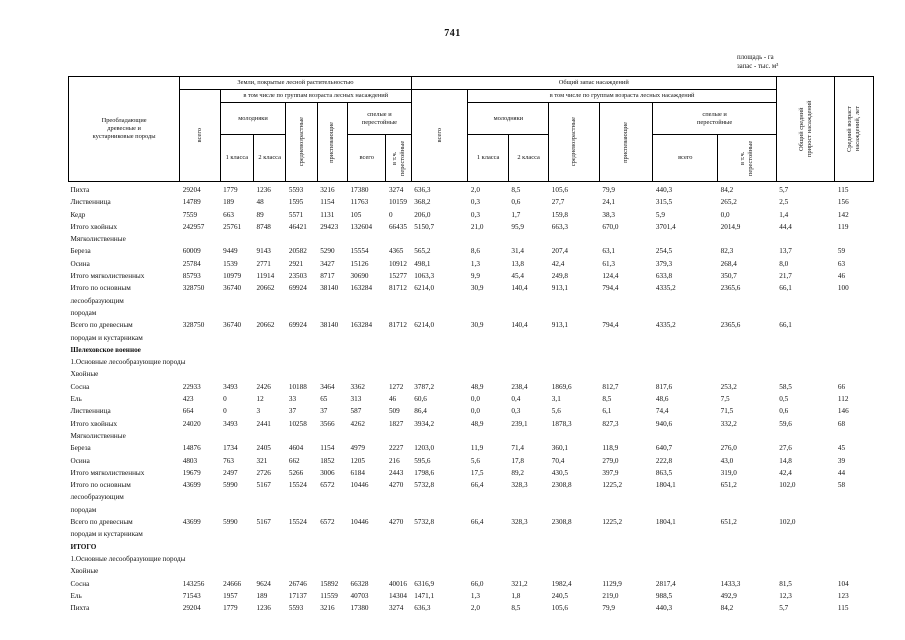 The height and width of the screenshot is (640, 905). What do you see at coordinates (559, 226) in the screenshot?
I see `cell-value: 663,3` at bounding box center [559, 226].